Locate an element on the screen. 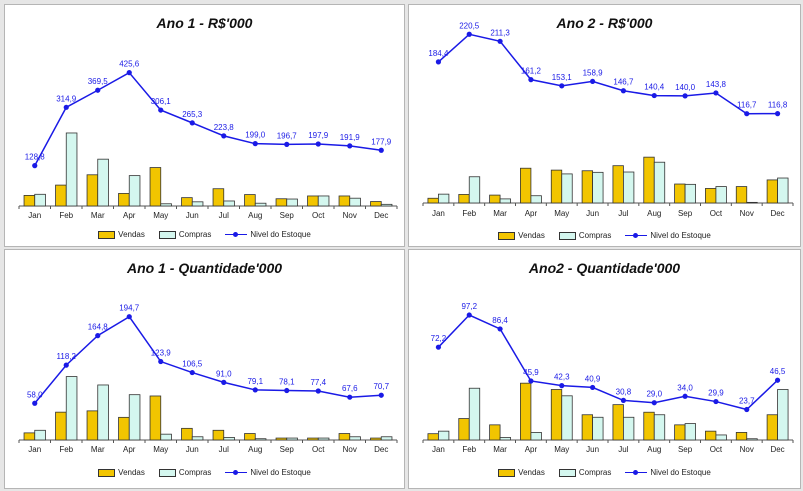 The width and height of the screenshot is (803, 491). data-label: 128,8 is located at coordinates (35, 157).